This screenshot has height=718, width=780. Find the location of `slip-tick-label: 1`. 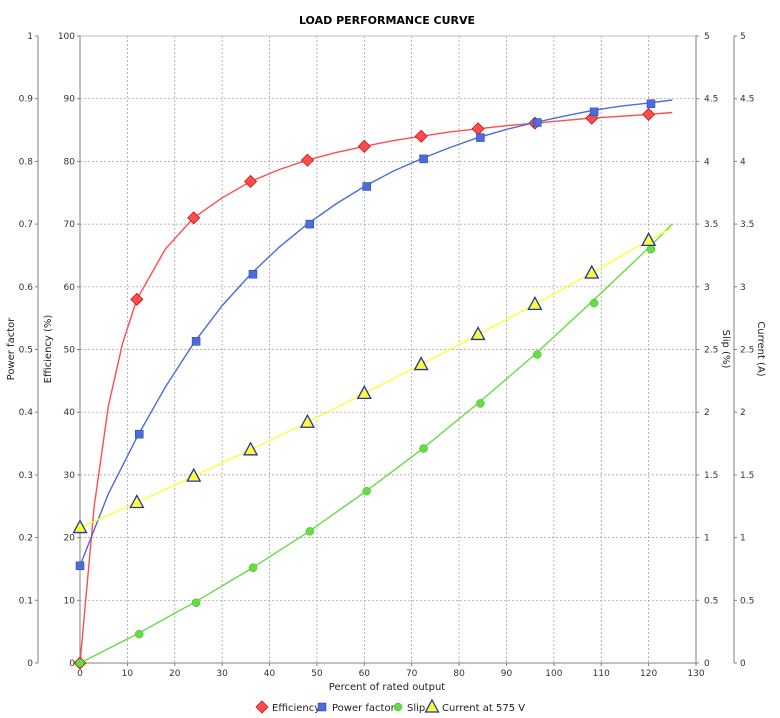

slip-tick-label: 1 is located at coordinates (707, 539).